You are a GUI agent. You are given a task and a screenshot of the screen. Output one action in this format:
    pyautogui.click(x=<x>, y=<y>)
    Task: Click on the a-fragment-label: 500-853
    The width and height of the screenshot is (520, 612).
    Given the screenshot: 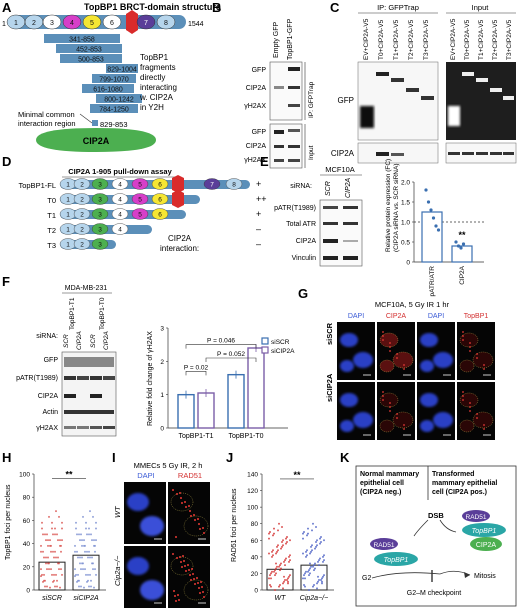 What is the action you would take?
    pyautogui.click(x=91, y=60)
    